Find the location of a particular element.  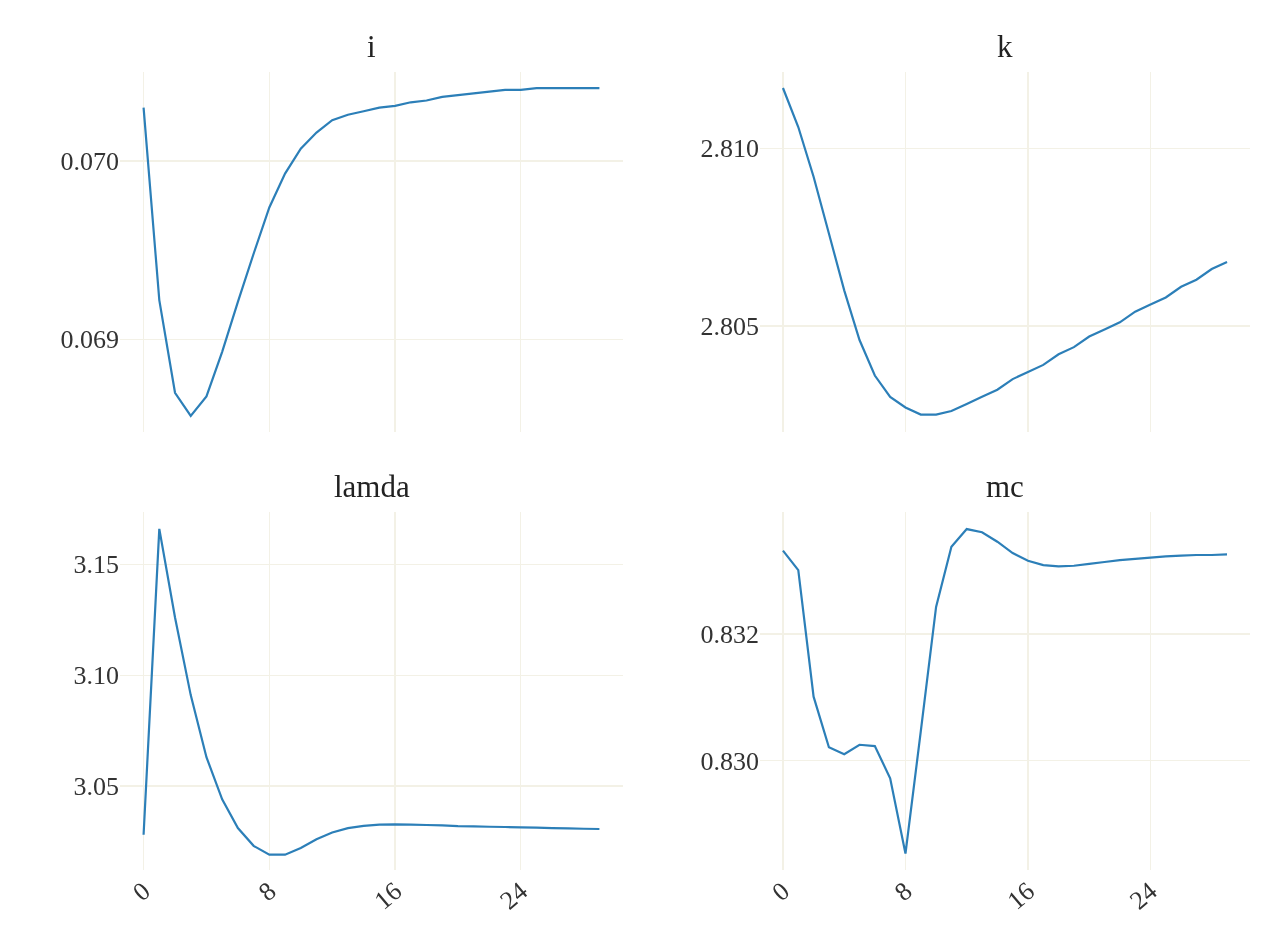

y-tick-label: 3.05 is located at coordinates (96, 787).